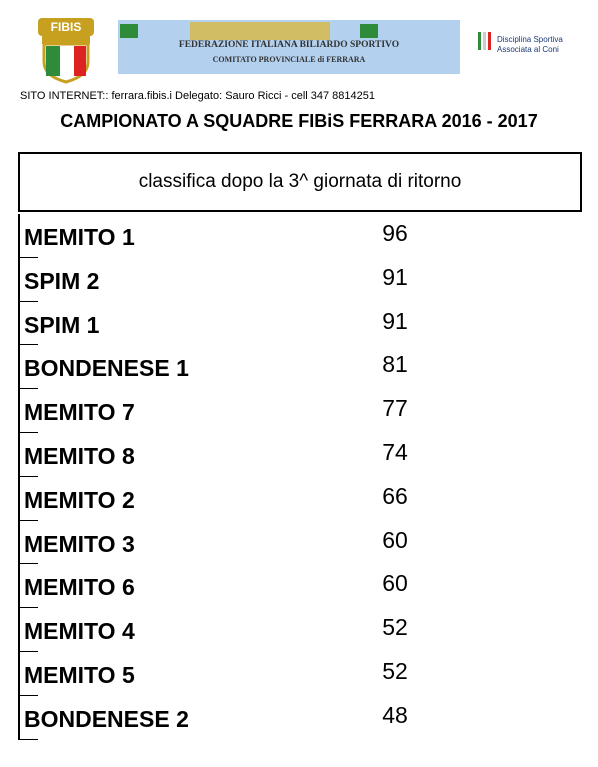 The width and height of the screenshot is (598, 767). What do you see at coordinates (66, 27) in the screenshot?
I see `svg-text: FIBIS` at bounding box center [66, 27].